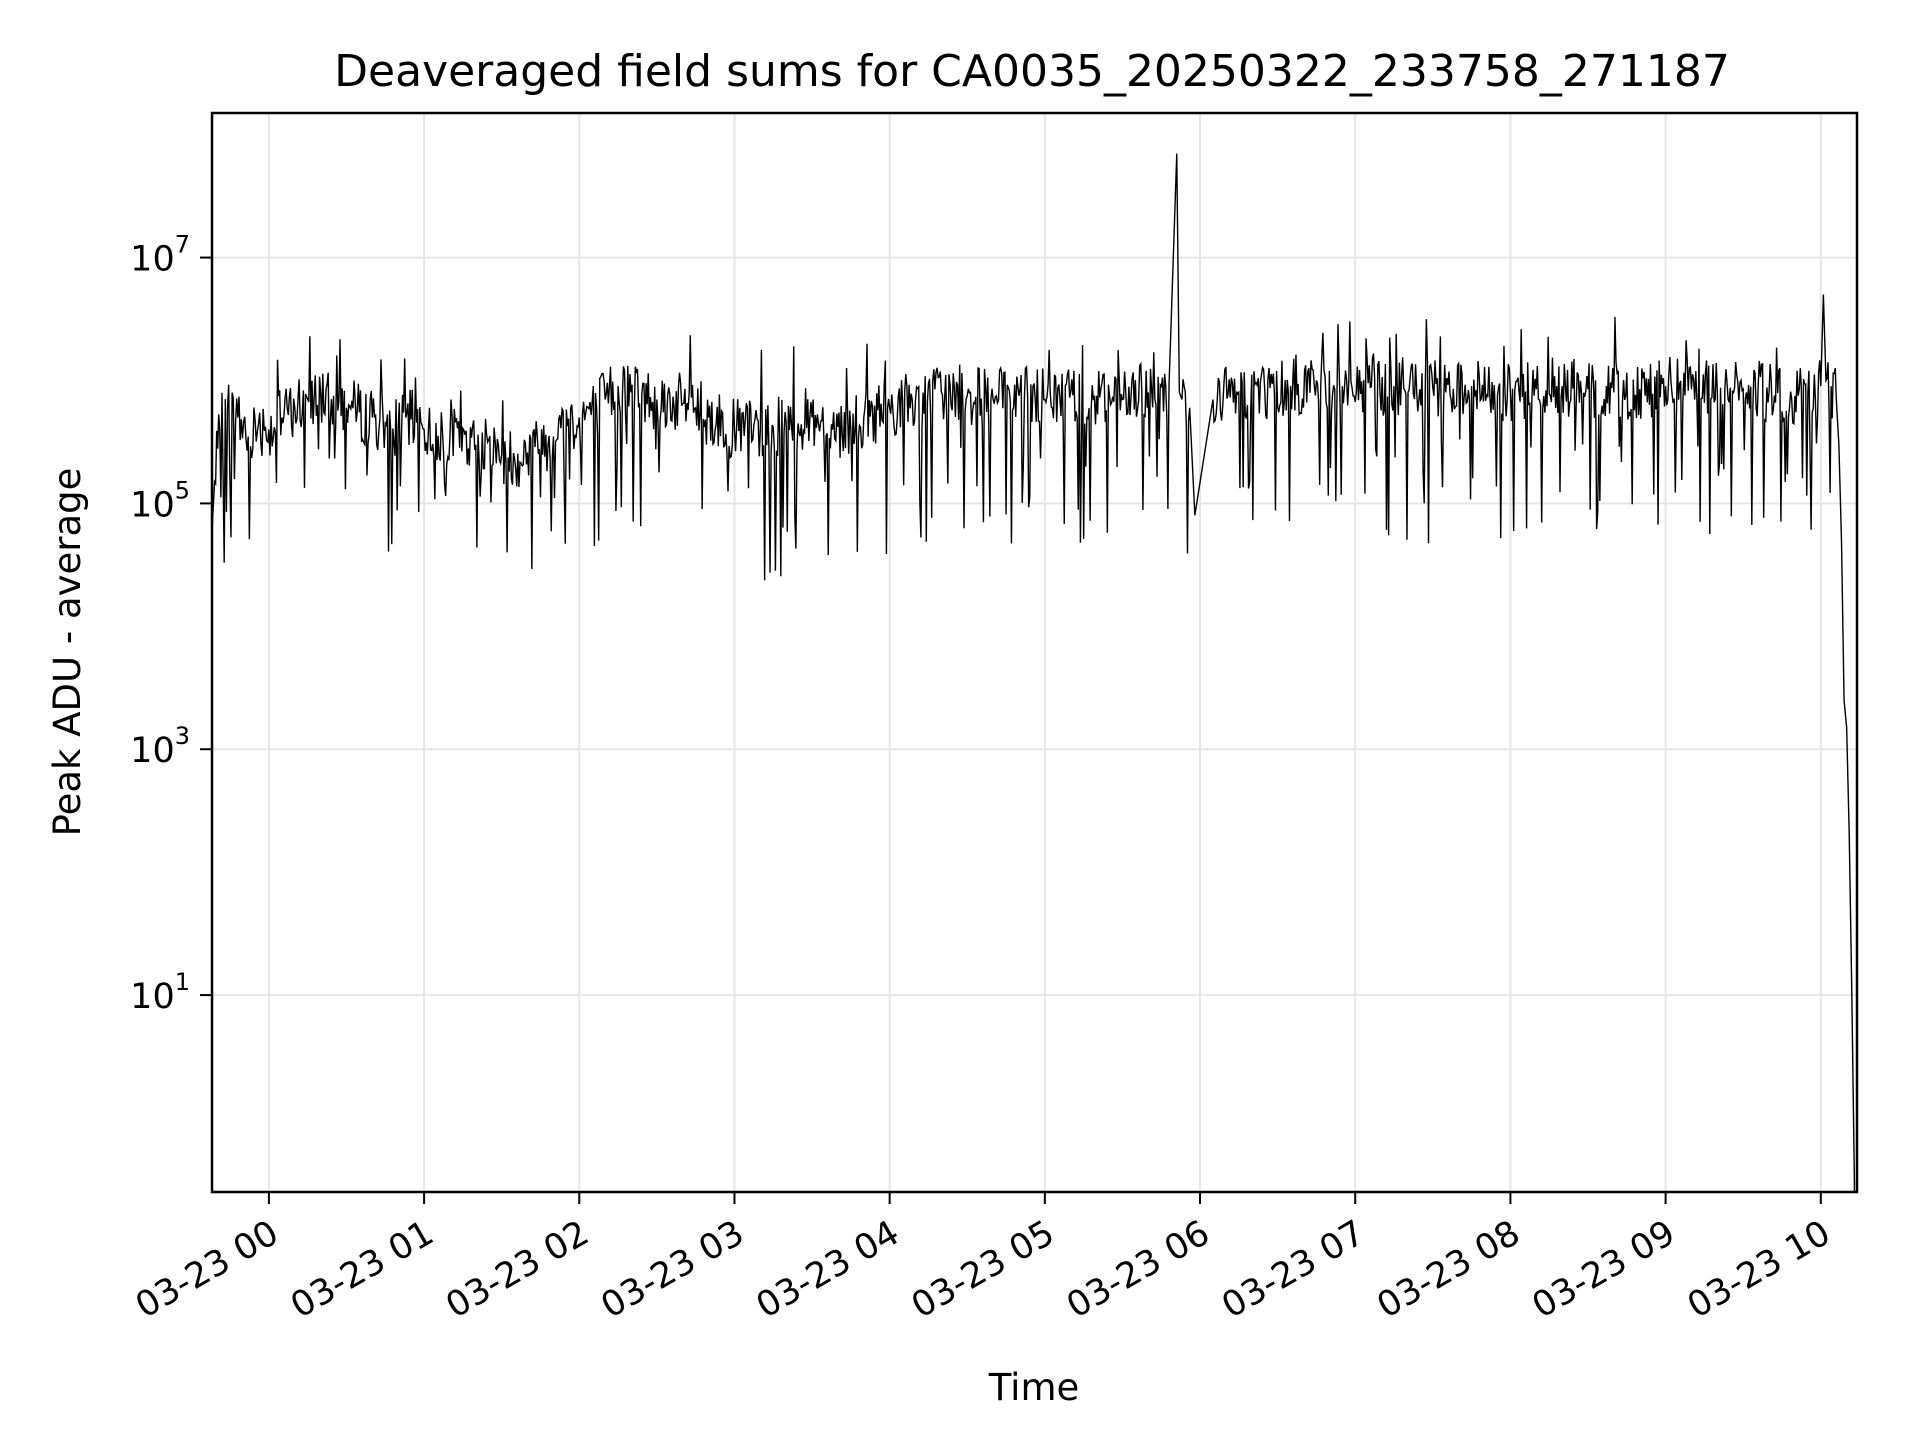 Image resolution: width=1920 pixels, height=1440 pixels. Describe the element at coordinates (1293, 1269) in the screenshot. I see `x-tick-label: 03-23 07` at that location.